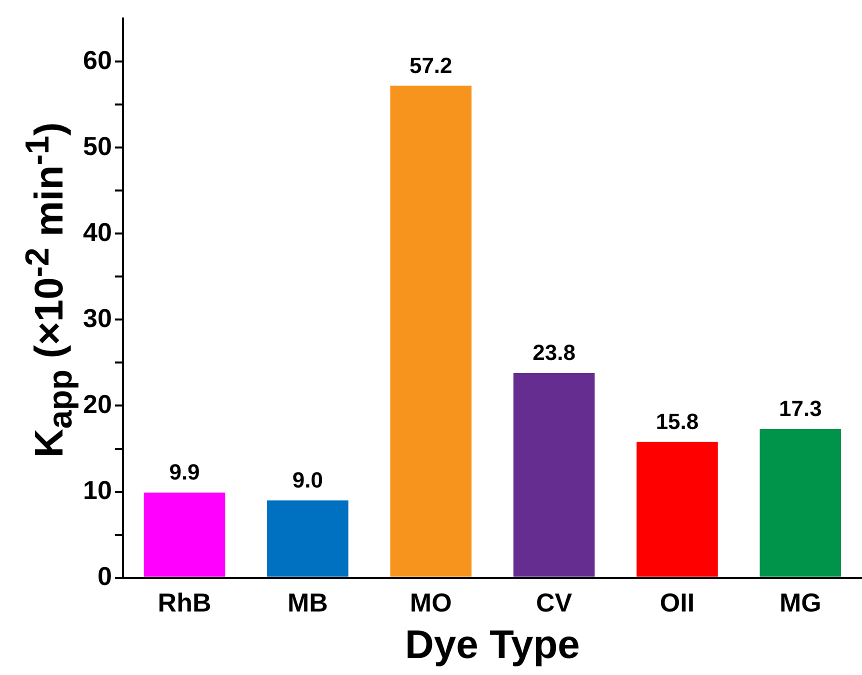 Image resolution: width=862 pixels, height=675 pixels. Describe the element at coordinates (185, 603) in the screenshot. I see `x-tick-label: RhB` at that location.